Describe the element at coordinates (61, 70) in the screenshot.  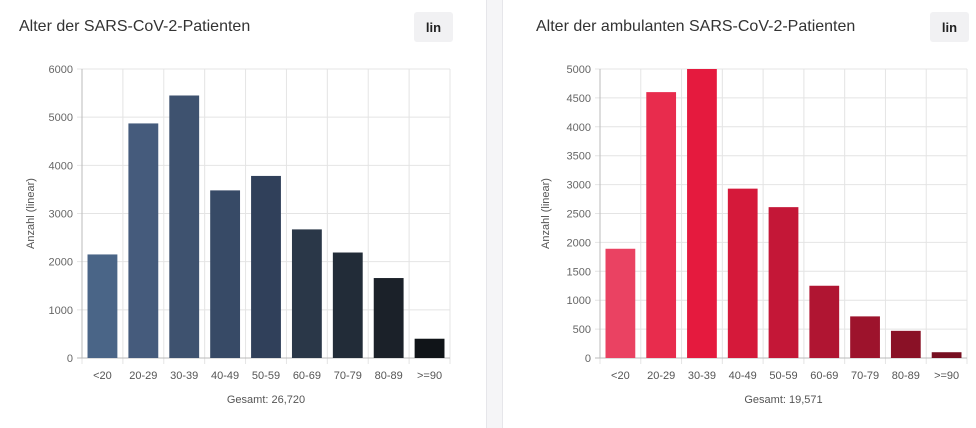
I see `y-tick-label: 6000` at that location.